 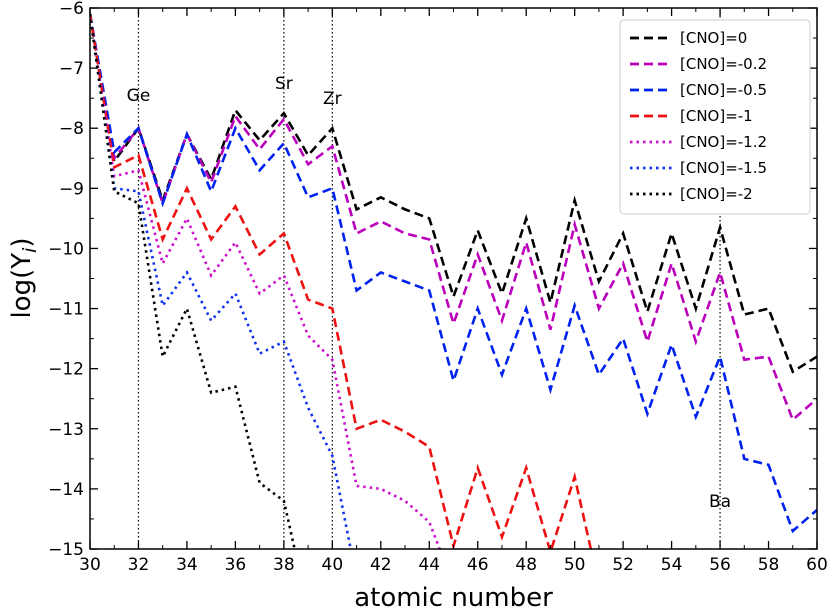 What do you see at coordinates (236, 565) in the screenshot?
I see `x-tick-label: 36` at bounding box center [236, 565].